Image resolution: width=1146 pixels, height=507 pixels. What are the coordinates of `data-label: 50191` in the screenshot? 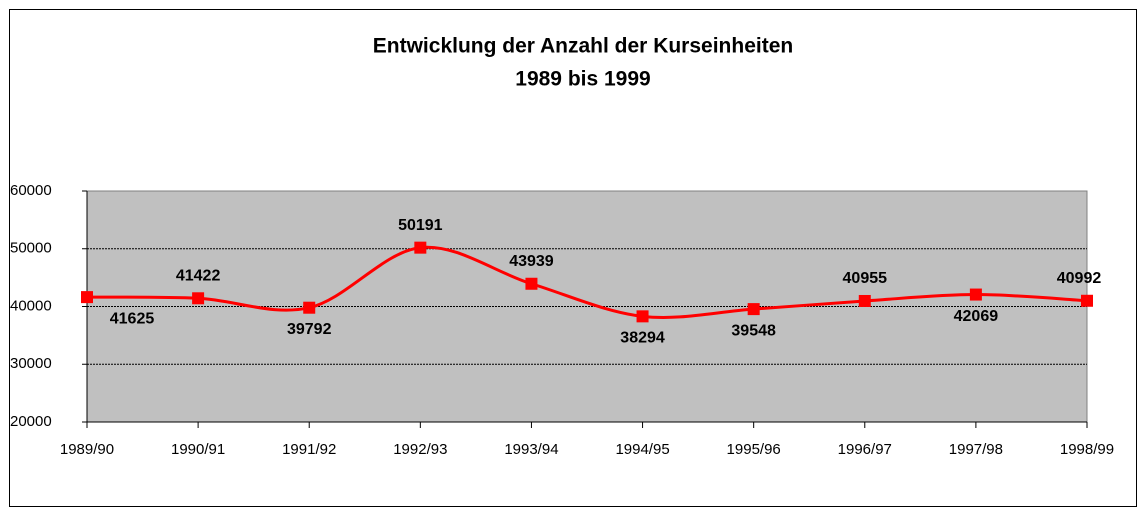 It's located at (420, 225).